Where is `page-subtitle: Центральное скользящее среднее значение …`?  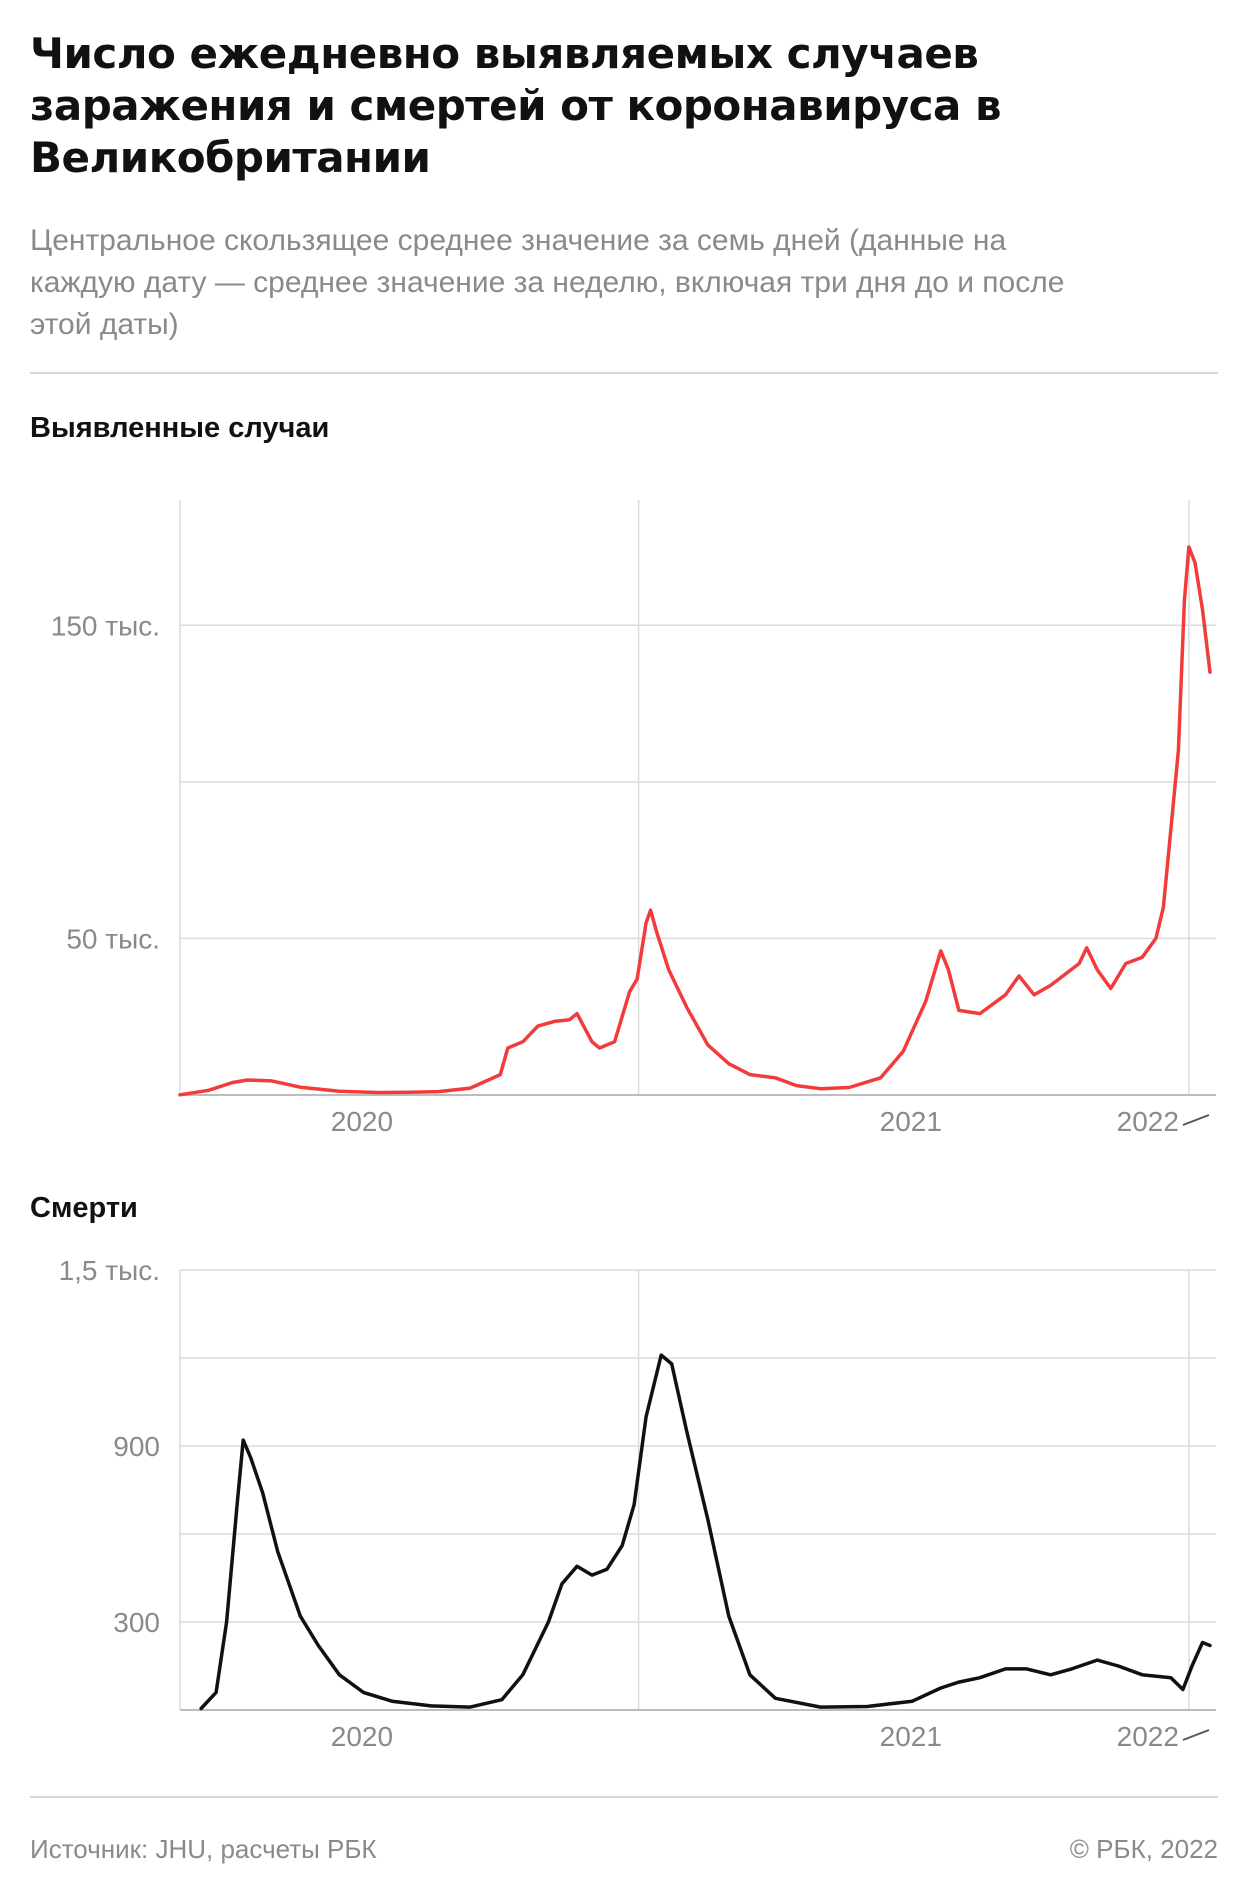 page-subtitle: Центральное скользящее среднее значение … is located at coordinates (547, 282).